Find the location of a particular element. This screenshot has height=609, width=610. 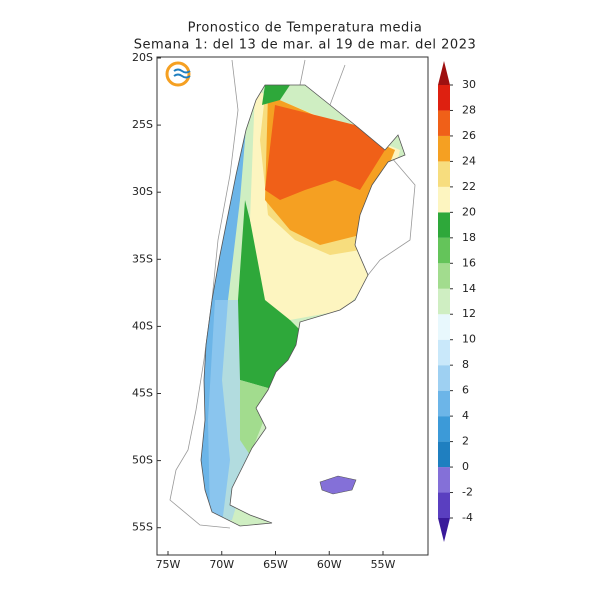

lon-label: 75W is located at coordinates (168, 564).